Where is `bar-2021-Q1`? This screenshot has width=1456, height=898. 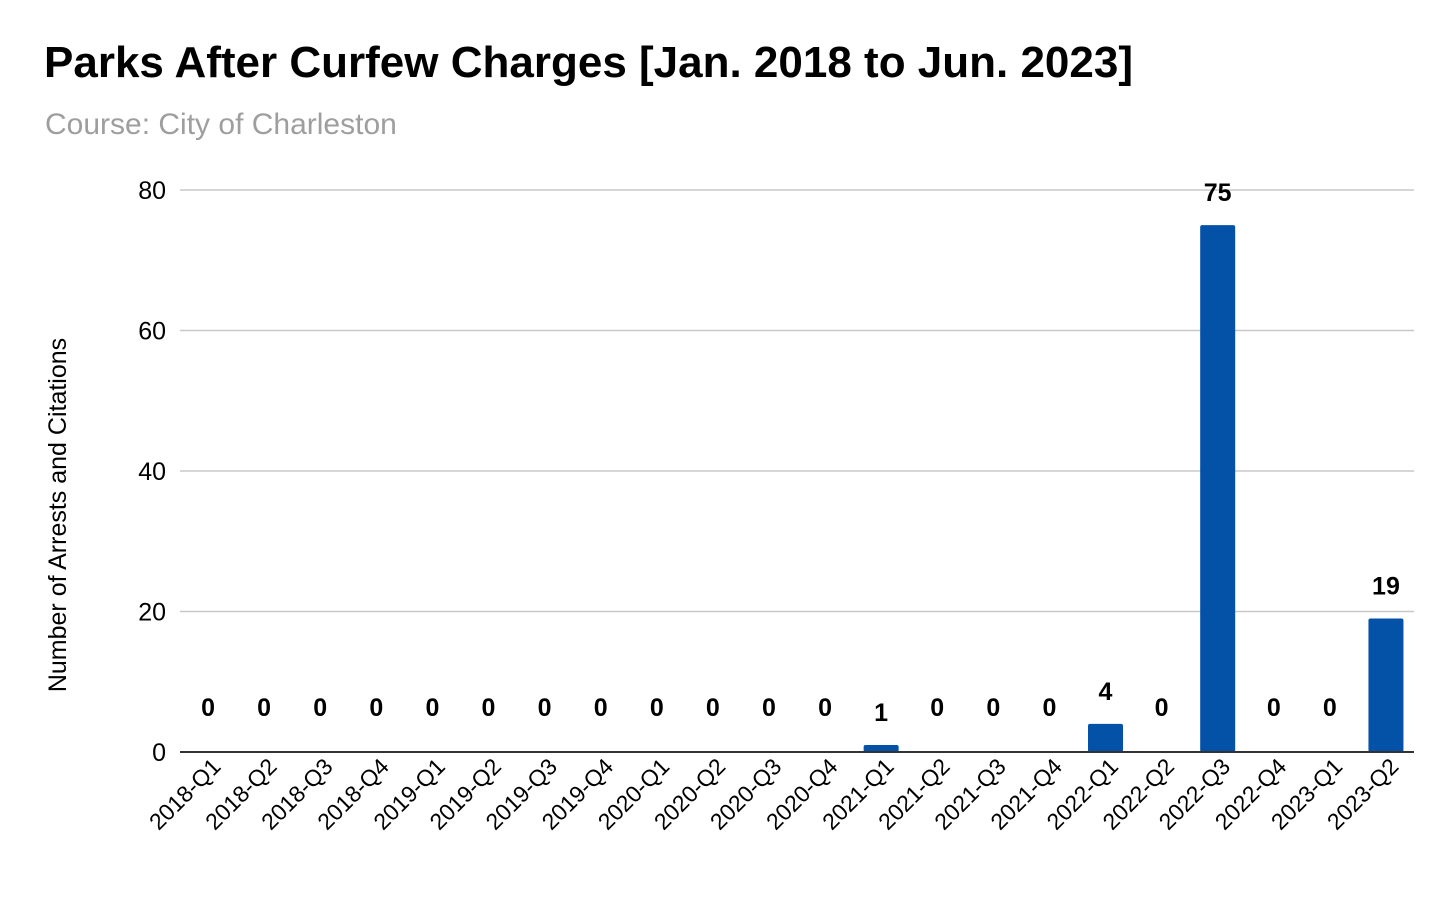
bar-2021-Q1 is located at coordinates (881, 748).